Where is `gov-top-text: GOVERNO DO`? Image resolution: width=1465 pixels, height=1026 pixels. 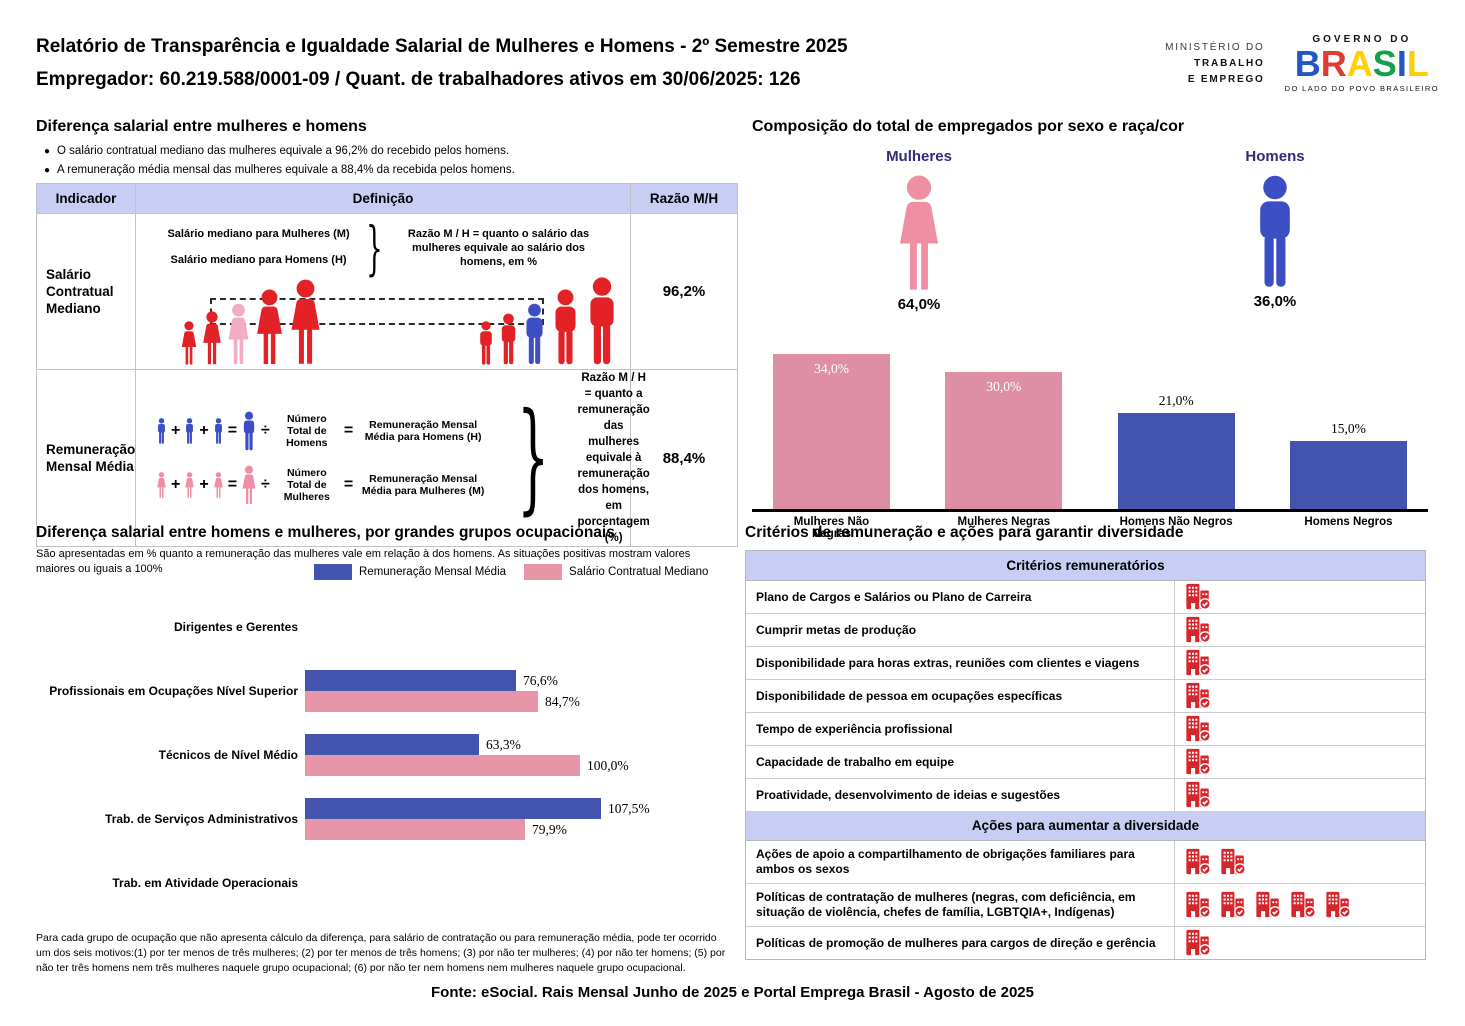 gov-top-text: GOVERNO DO is located at coordinates (1362, 39).